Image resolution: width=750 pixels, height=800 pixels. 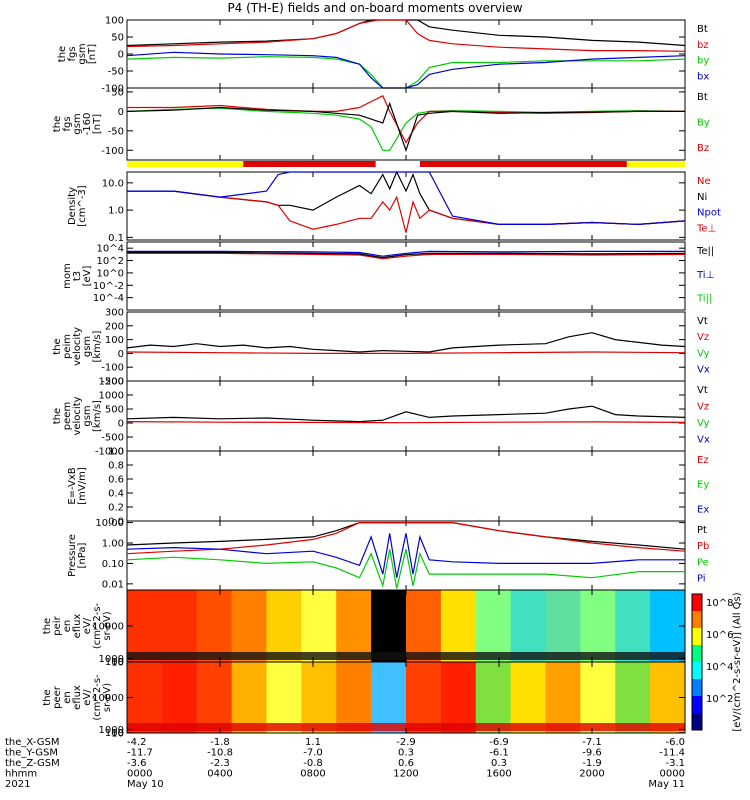 I want to click on series-line-npot, so click(x=406, y=198).